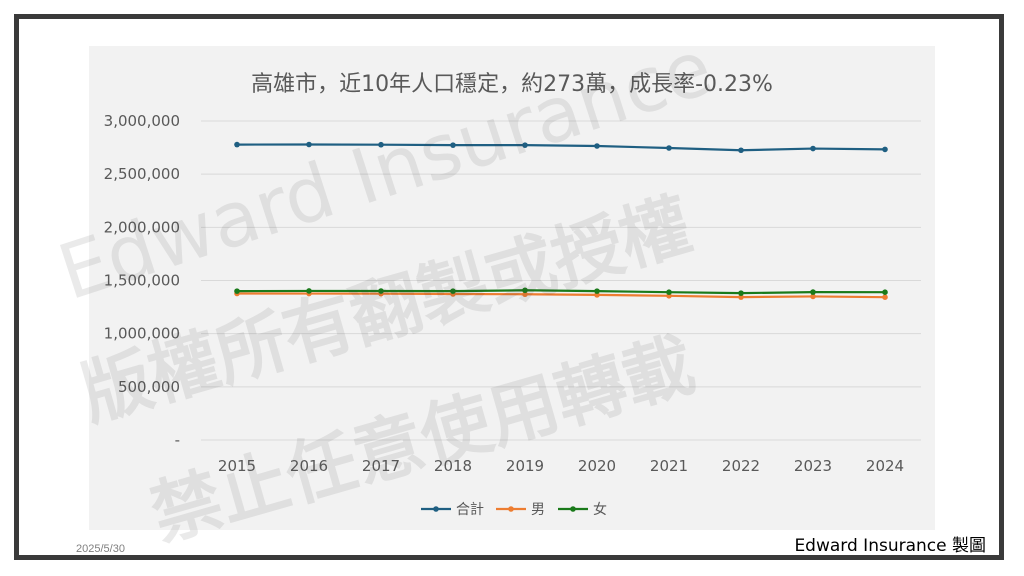 This screenshot has width=1024, height=576. What do you see at coordinates (669, 466) in the screenshot?
I see `x-tick-label: 2021` at bounding box center [669, 466].